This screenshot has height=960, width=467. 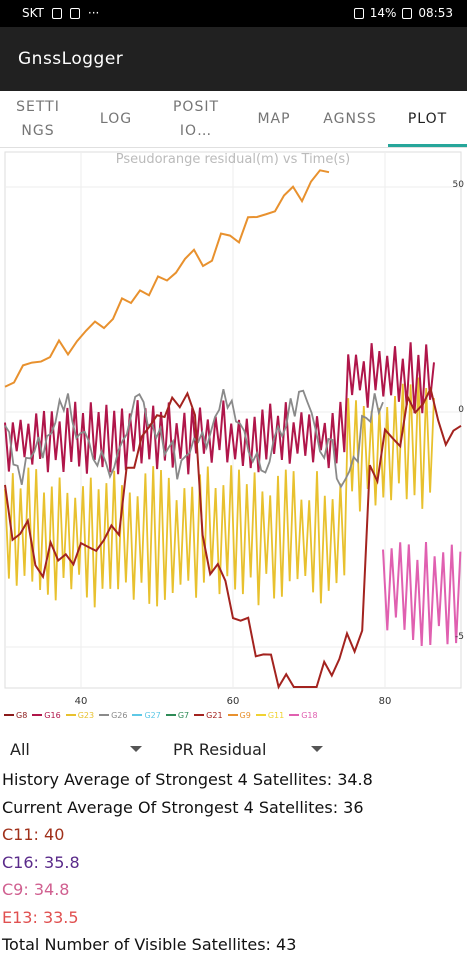 What do you see at coordinates (220, 749) in the screenshot?
I see `plot-type-value: PR Residual` at bounding box center [220, 749].